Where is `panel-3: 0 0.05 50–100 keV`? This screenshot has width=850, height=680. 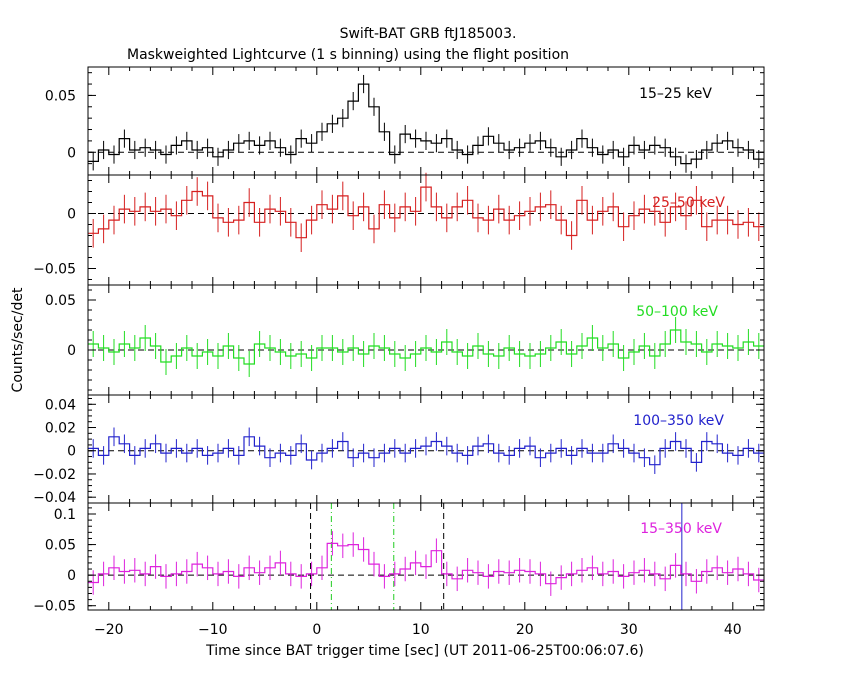
panel-3: 0 0.05 50–100 keV is located at coordinates (405, 340).